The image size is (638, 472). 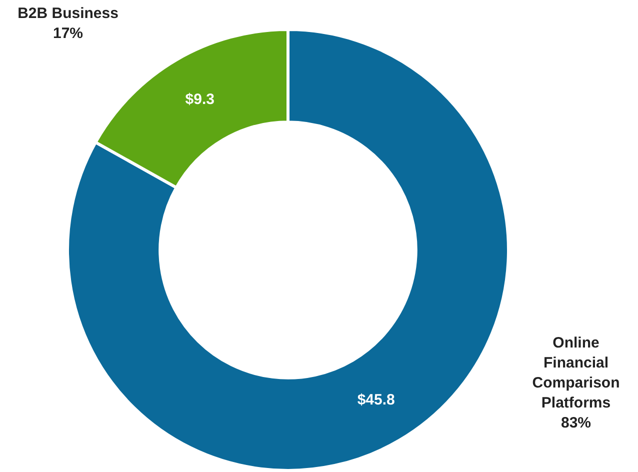 What do you see at coordinates (576, 423) in the screenshot?
I see `text: 83%` at bounding box center [576, 423].